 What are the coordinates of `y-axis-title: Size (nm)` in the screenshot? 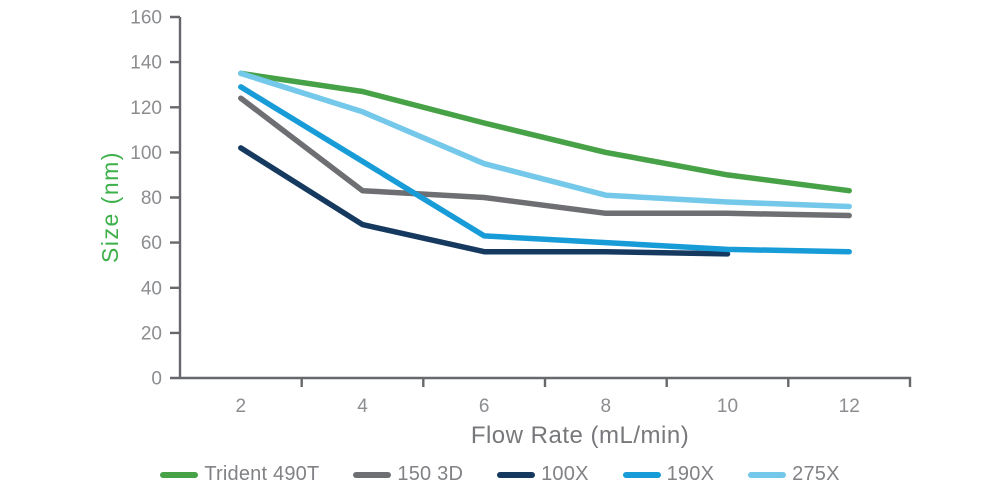 It's located at (110, 207).